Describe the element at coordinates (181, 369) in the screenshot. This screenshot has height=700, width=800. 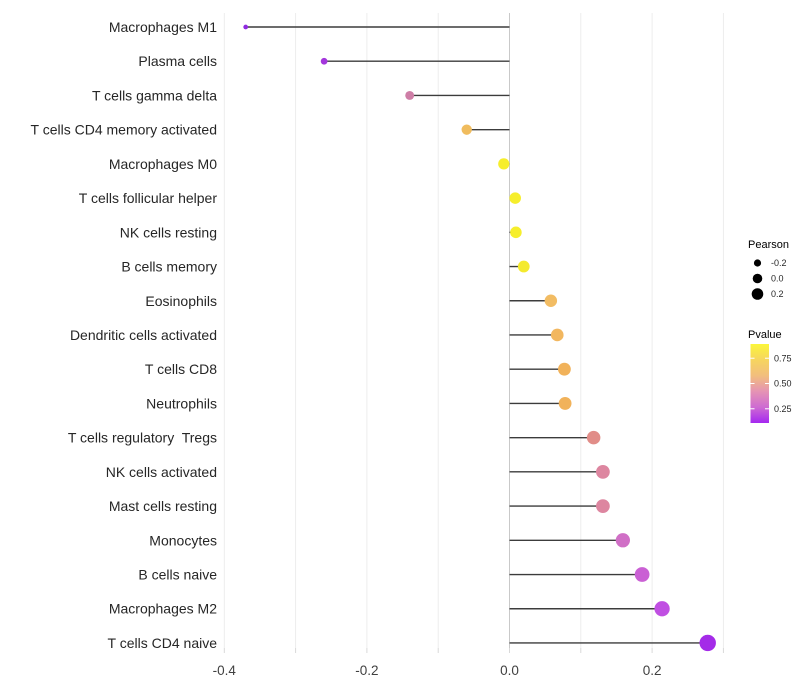
I see `y-axis-label: T cells CD8` at that location.